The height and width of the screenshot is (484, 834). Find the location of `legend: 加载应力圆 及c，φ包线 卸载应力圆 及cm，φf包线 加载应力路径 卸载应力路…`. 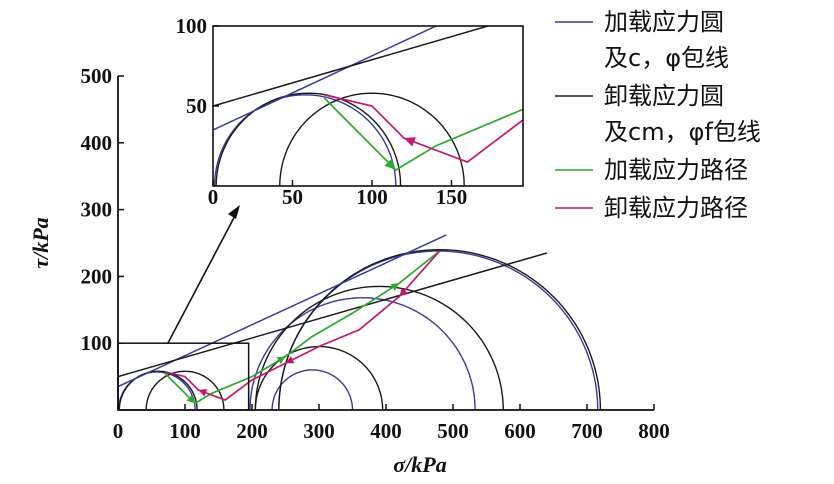

legend: 加载应力圆 及c，φ包线 卸载应力圆 及cm，φf包线 加载应力路径 卸载应力路… is located at coordinates (658, 115).